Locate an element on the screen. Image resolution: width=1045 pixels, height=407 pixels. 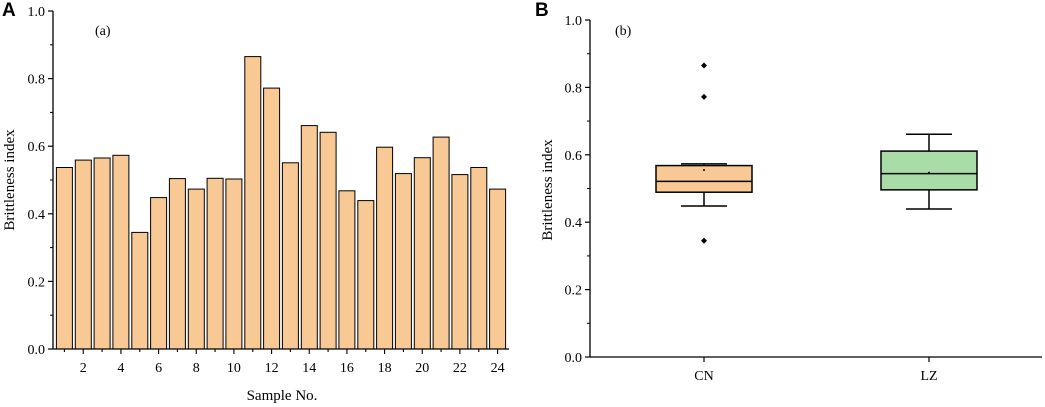
x-ticks-b: CN LZ is located at coordinates (816, 370).